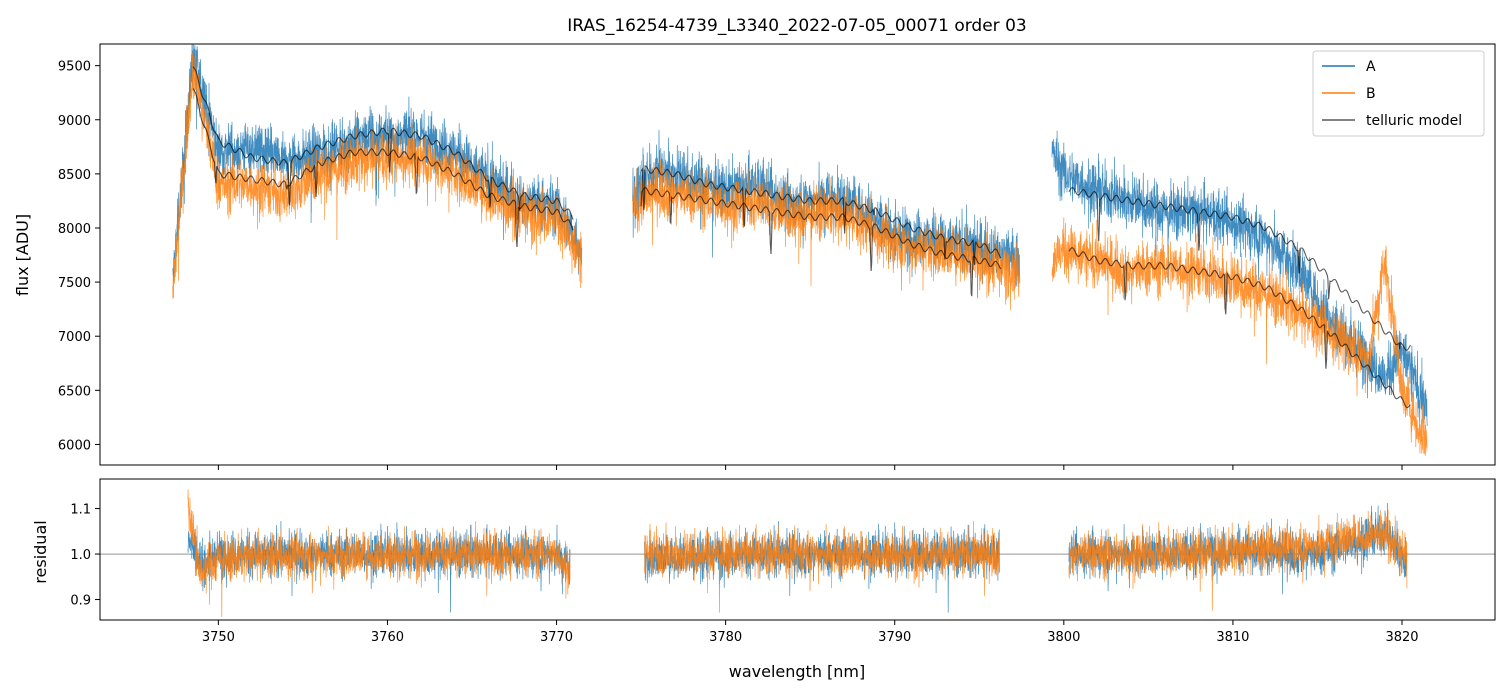  Describe the element at coordinates (1414, 121) in the screenshot. I see `legend-label-telluric-model: telluric model` at that location.